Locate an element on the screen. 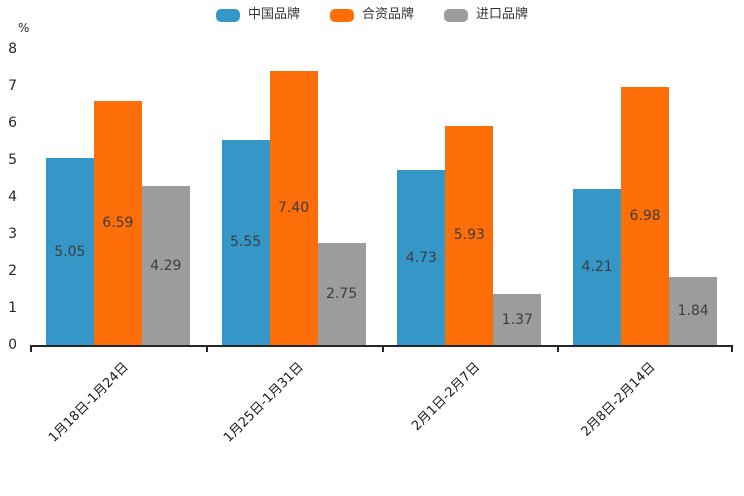 The height and width of the screenshot is (496, 744). bar-value-label: 5.05 is located at coordinates (70, 251).